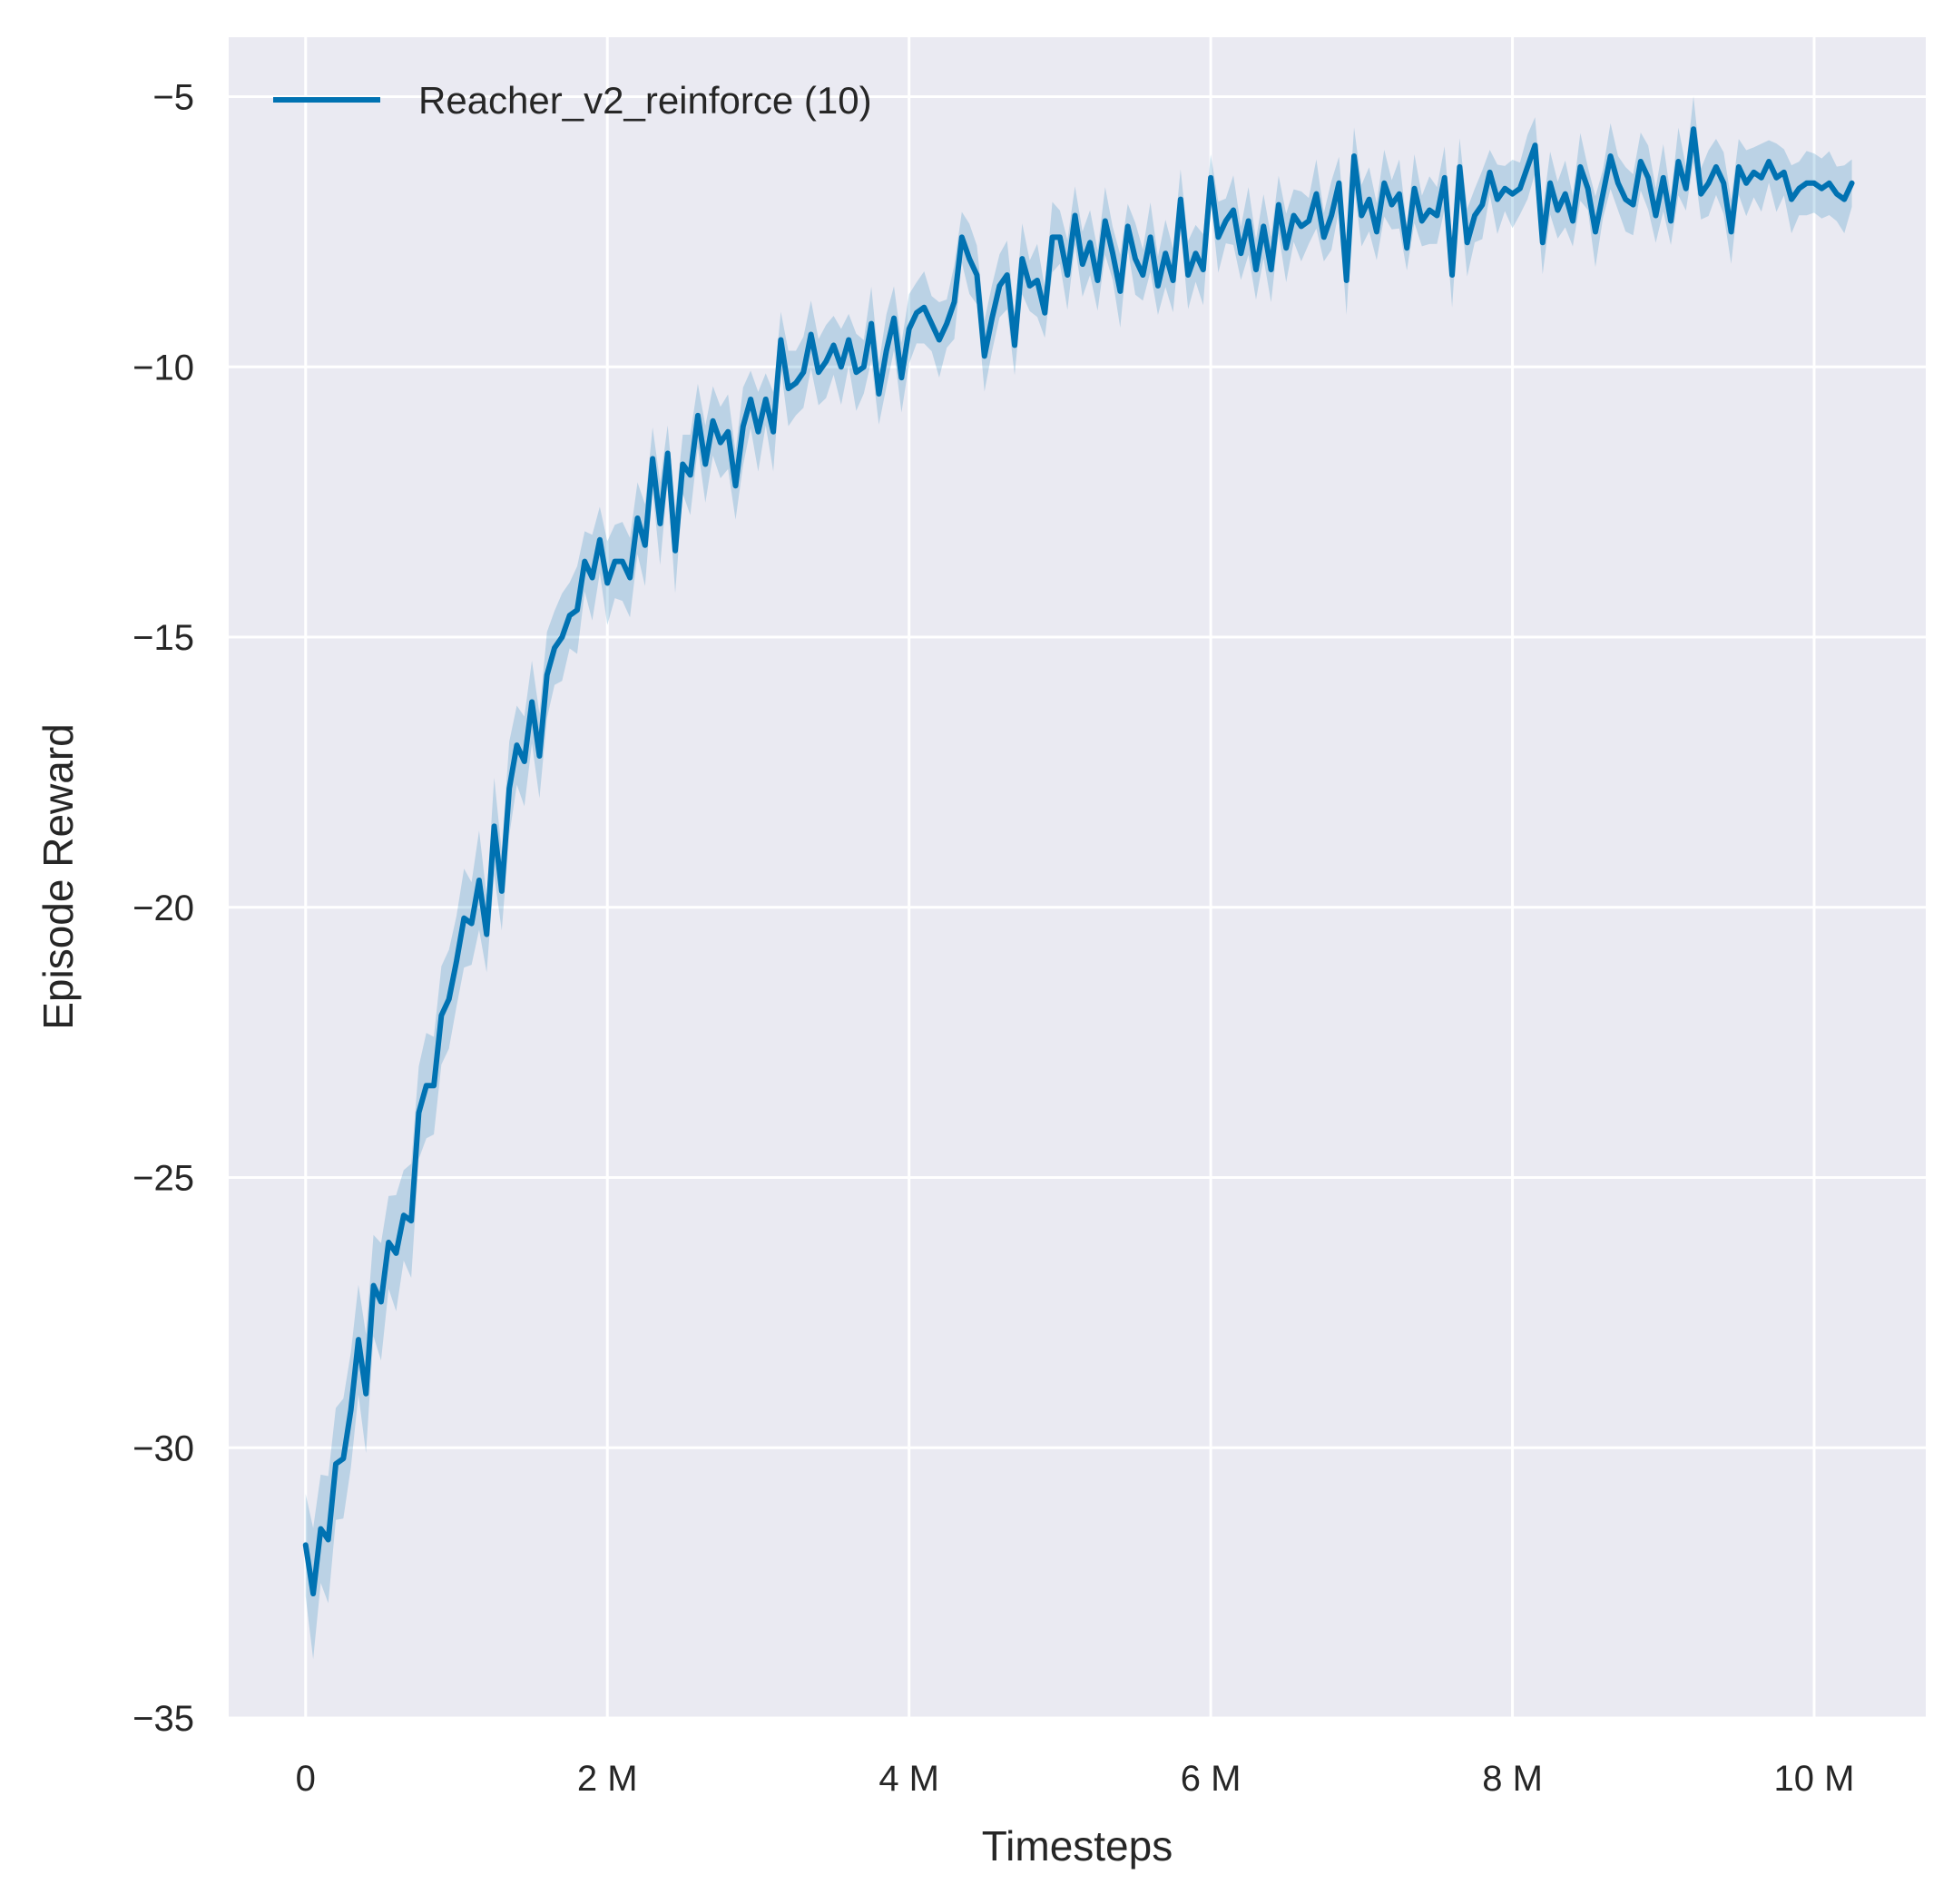 The width and height of the screenshot is (1953, 1904). What do you see at coordinates (173, 98) in the screenshot?
I see `y-tick-label: −5` at bounding box center [173, 98].